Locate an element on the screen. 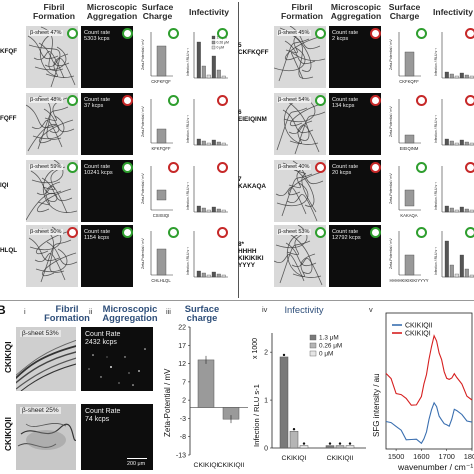 The height and width of the screenshot is (474, 474). peptide-name: HHHH KIKIKIKI YYYY is located at coordinates (251, 258).